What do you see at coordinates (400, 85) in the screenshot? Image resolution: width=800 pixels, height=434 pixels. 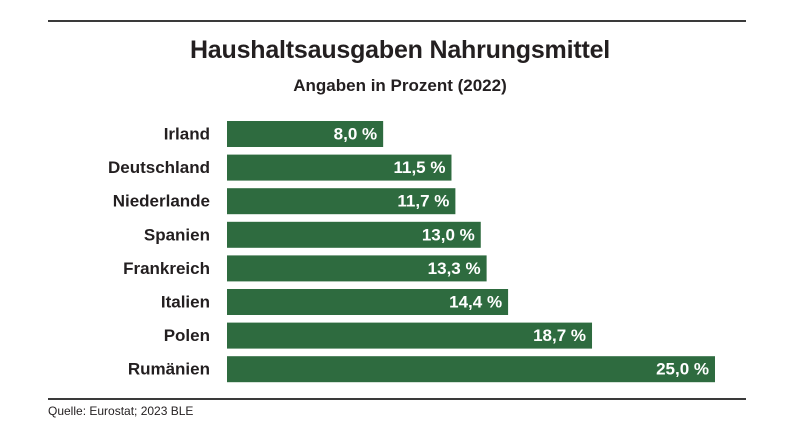 I see `chart-subtitle: Angaben in Prozent (2022)` at bounding box center [400, 85].